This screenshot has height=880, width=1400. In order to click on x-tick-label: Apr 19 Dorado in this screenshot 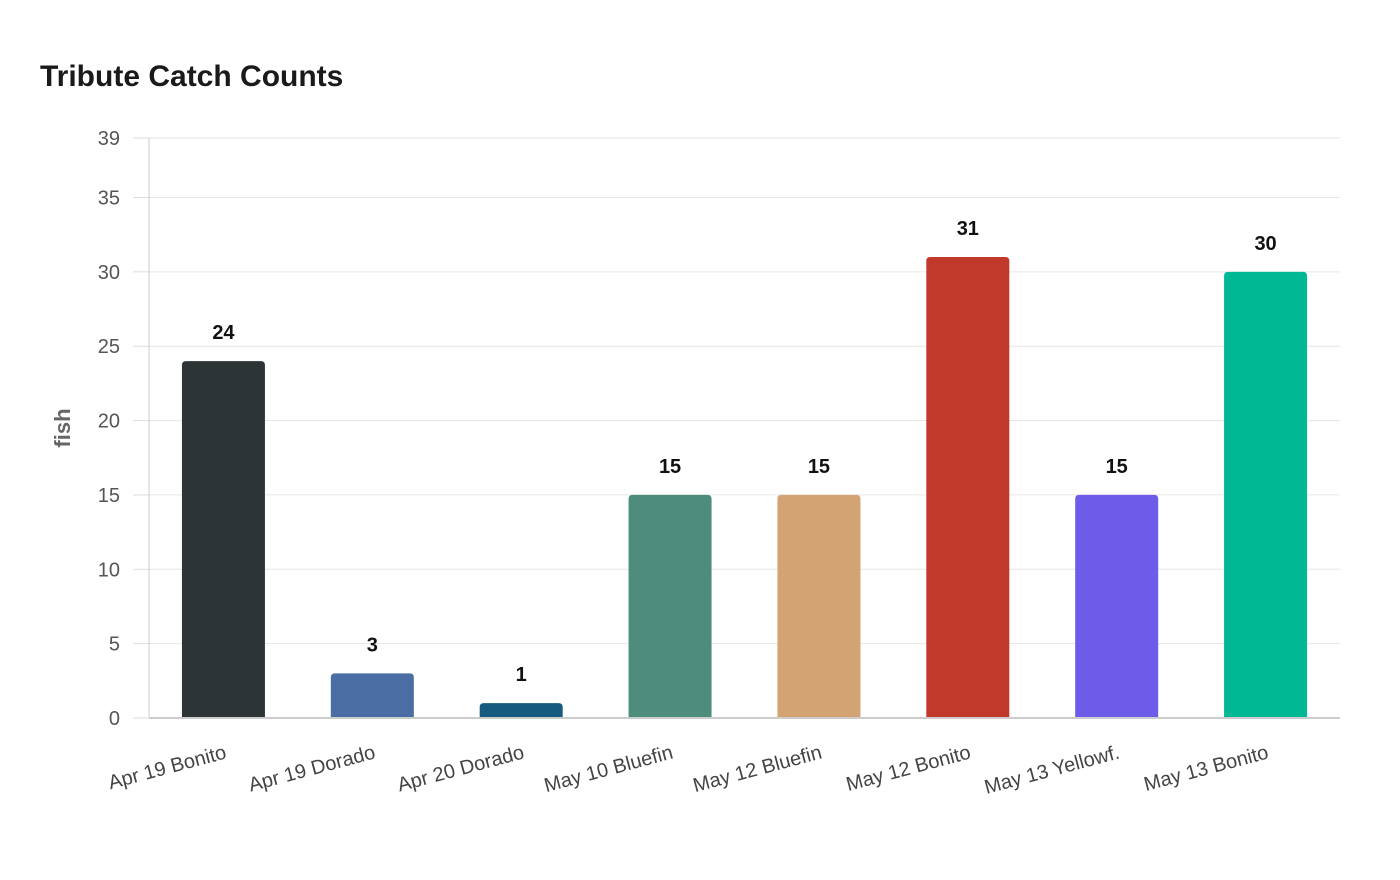, I will do `click(311, 769)`.